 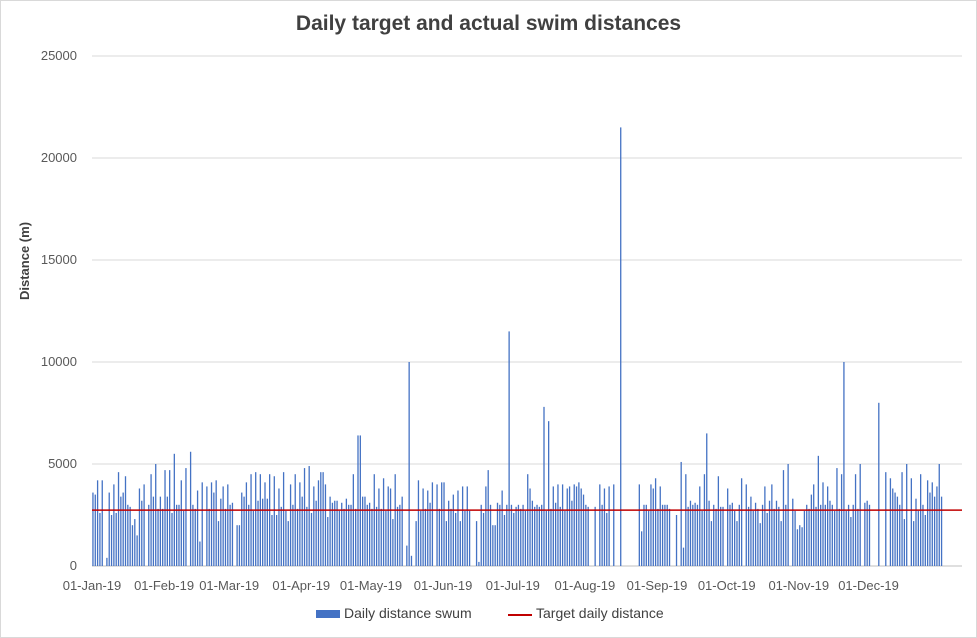 I want to click on y-tick-labels: 0 5000 10000 15000 20000 25000, so click(x=59, y=310).